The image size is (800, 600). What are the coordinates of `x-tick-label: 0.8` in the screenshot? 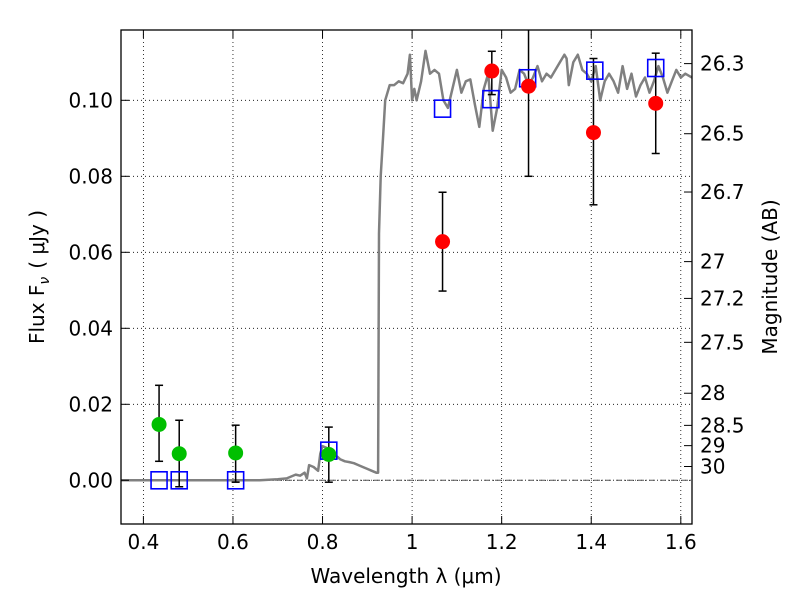 It's located at (323, 542).